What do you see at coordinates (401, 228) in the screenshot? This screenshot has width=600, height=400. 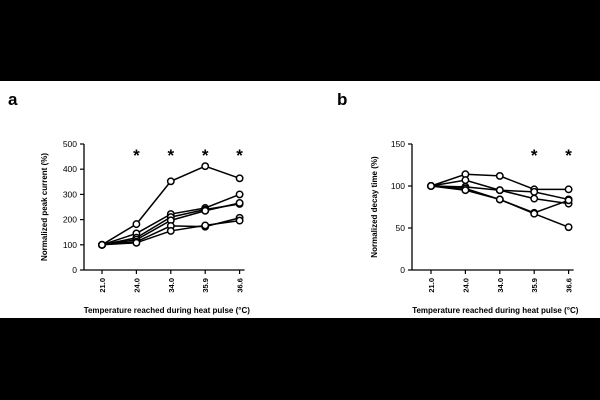 I see `y-tick-label: 50` at bounding box center [401, 228].